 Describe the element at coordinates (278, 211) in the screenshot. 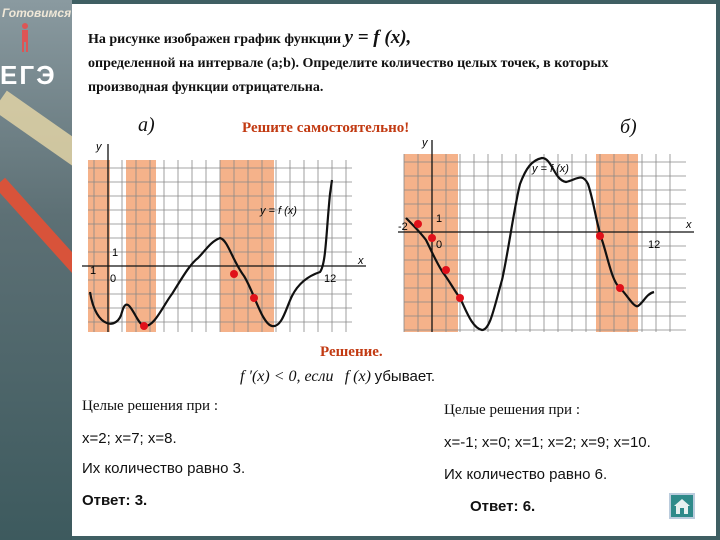

I see `curve-label-a: y = f (x)` at that location.